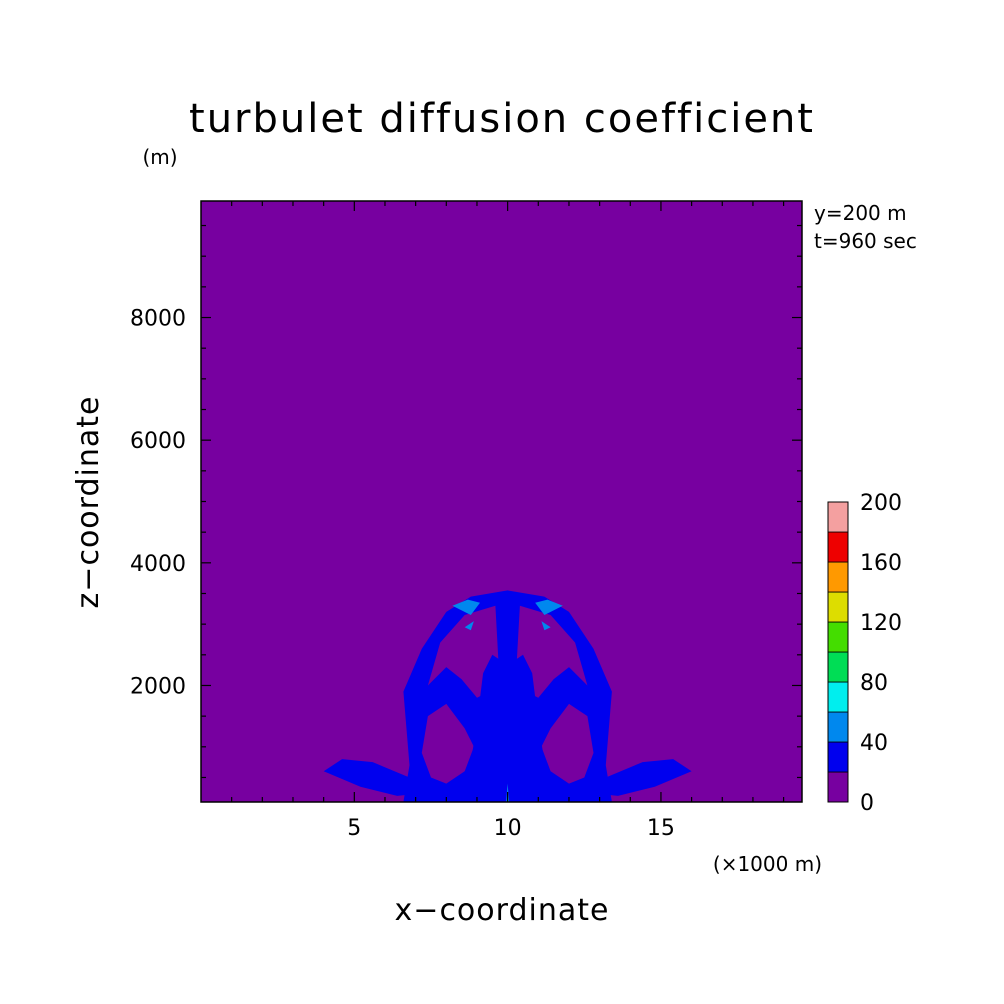 The width and height of the screenshot is (1004, 1004). What do you see at coordinates (874, 743) in the screenshot?
I see `colorbar-label: 40` at bounding box center [874, 743].